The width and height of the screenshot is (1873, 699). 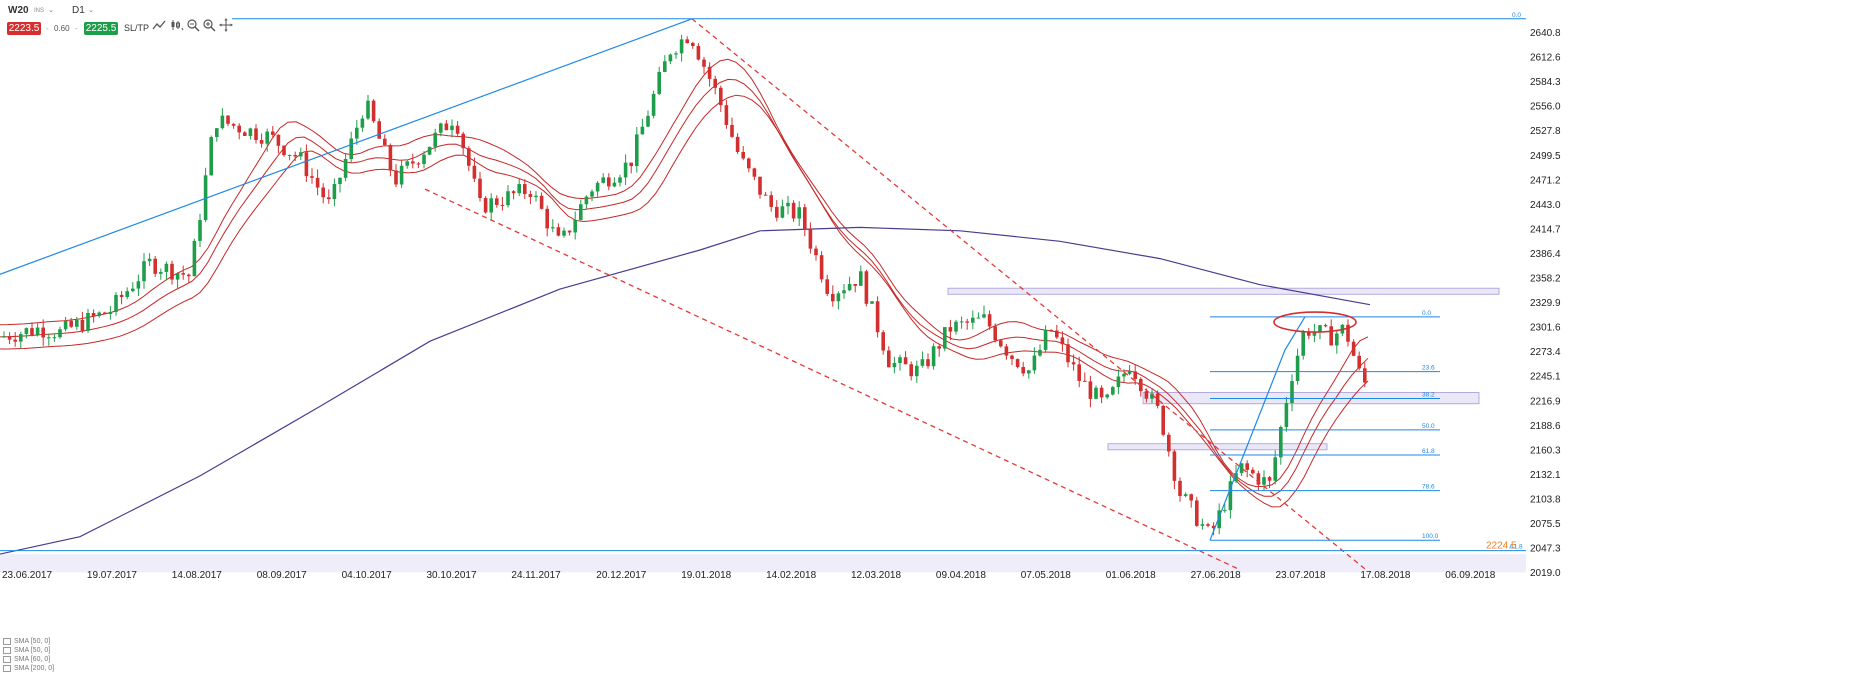 What do you see at coordinates (282, 575) in the screenshot?
I see `x-tick-label: 08.09.2017` at bounding box center [282, 575].